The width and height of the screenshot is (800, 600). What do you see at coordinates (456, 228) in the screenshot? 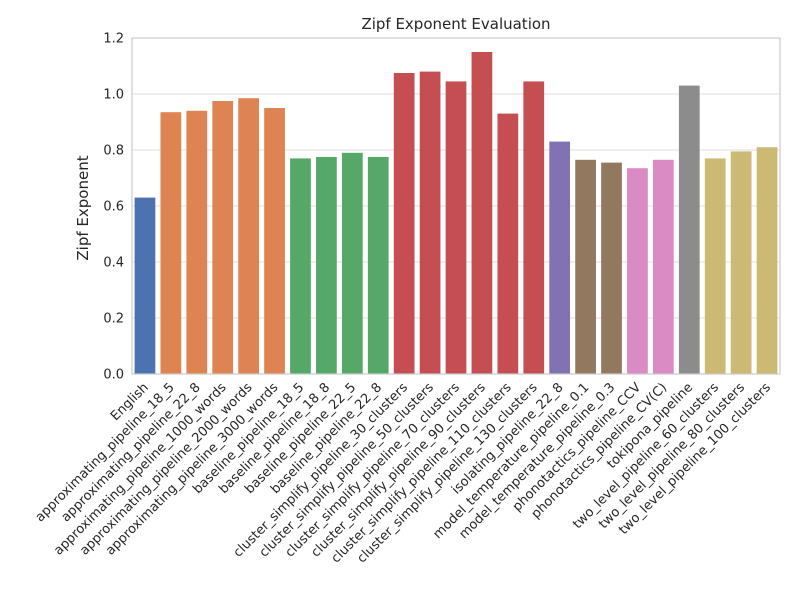
I see `bar-cluster-simplify-pipeline-70-clusters` at bounding box center [456, 228].